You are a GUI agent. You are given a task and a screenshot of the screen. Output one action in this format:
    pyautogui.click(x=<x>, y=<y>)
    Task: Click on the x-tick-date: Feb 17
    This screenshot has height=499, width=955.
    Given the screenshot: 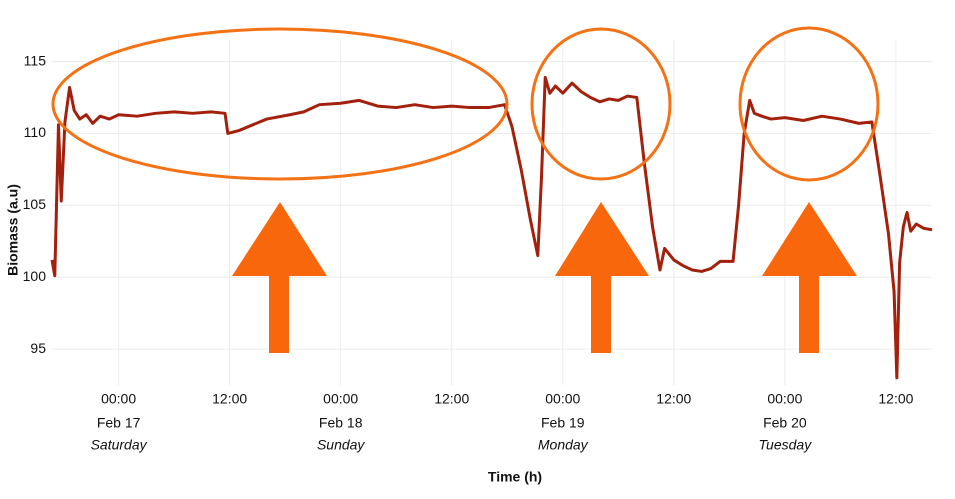 What is the action you would take?
    pyautogui.click(x=119, y=423)
    